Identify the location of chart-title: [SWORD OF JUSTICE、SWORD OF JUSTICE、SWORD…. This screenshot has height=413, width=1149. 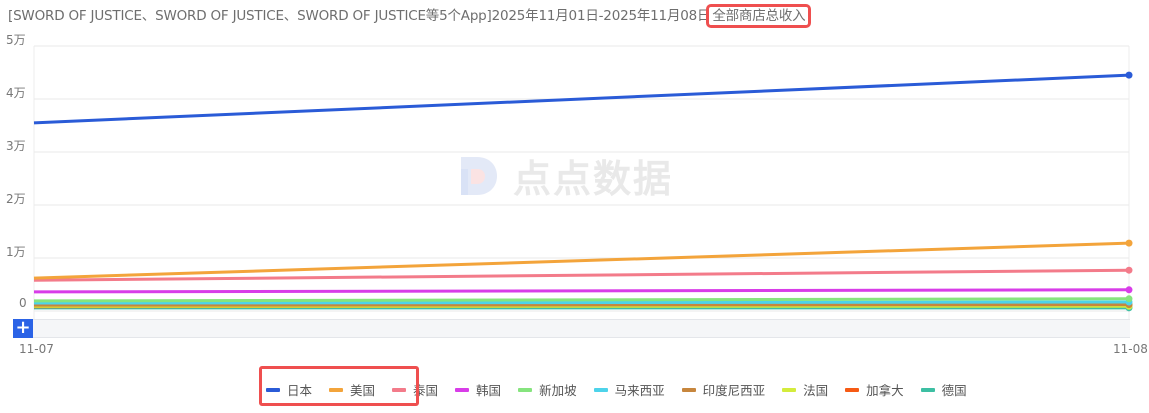
(410, 16).